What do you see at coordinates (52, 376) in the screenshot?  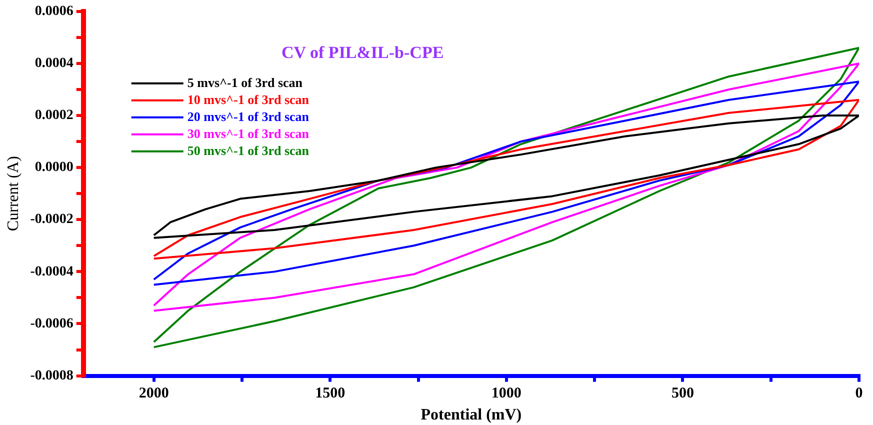 I see `y-tick-label: -0.0008` at bounding box center [52, 376].